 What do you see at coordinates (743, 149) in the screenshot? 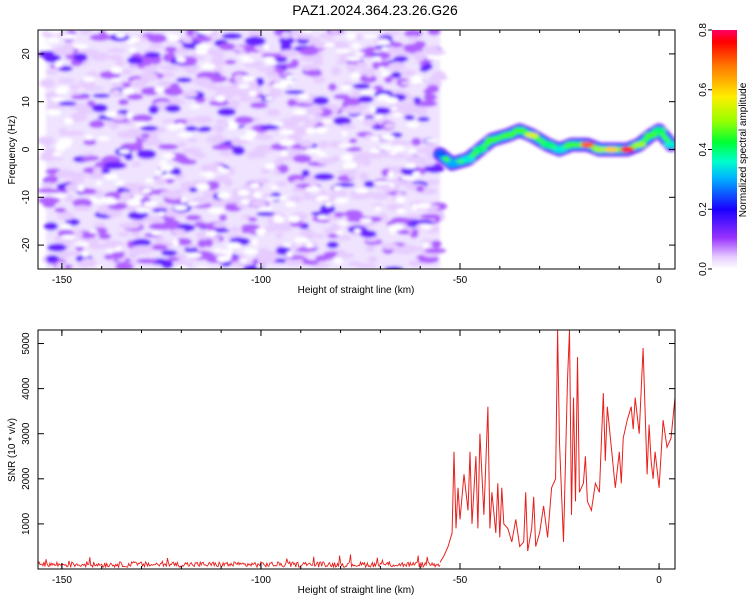
I see `colorbar-label: Normalized spectral amplitude` at bounding box center [743, 149].